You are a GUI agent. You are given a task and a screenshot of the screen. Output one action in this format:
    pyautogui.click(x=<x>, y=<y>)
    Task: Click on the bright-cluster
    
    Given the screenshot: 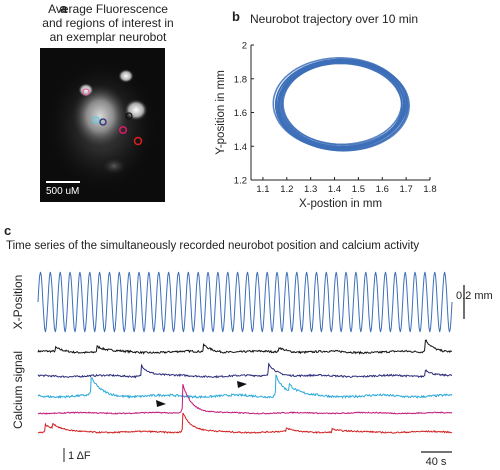 What is the action you would take?
    pyautogui.click(x=100, y=116)
    